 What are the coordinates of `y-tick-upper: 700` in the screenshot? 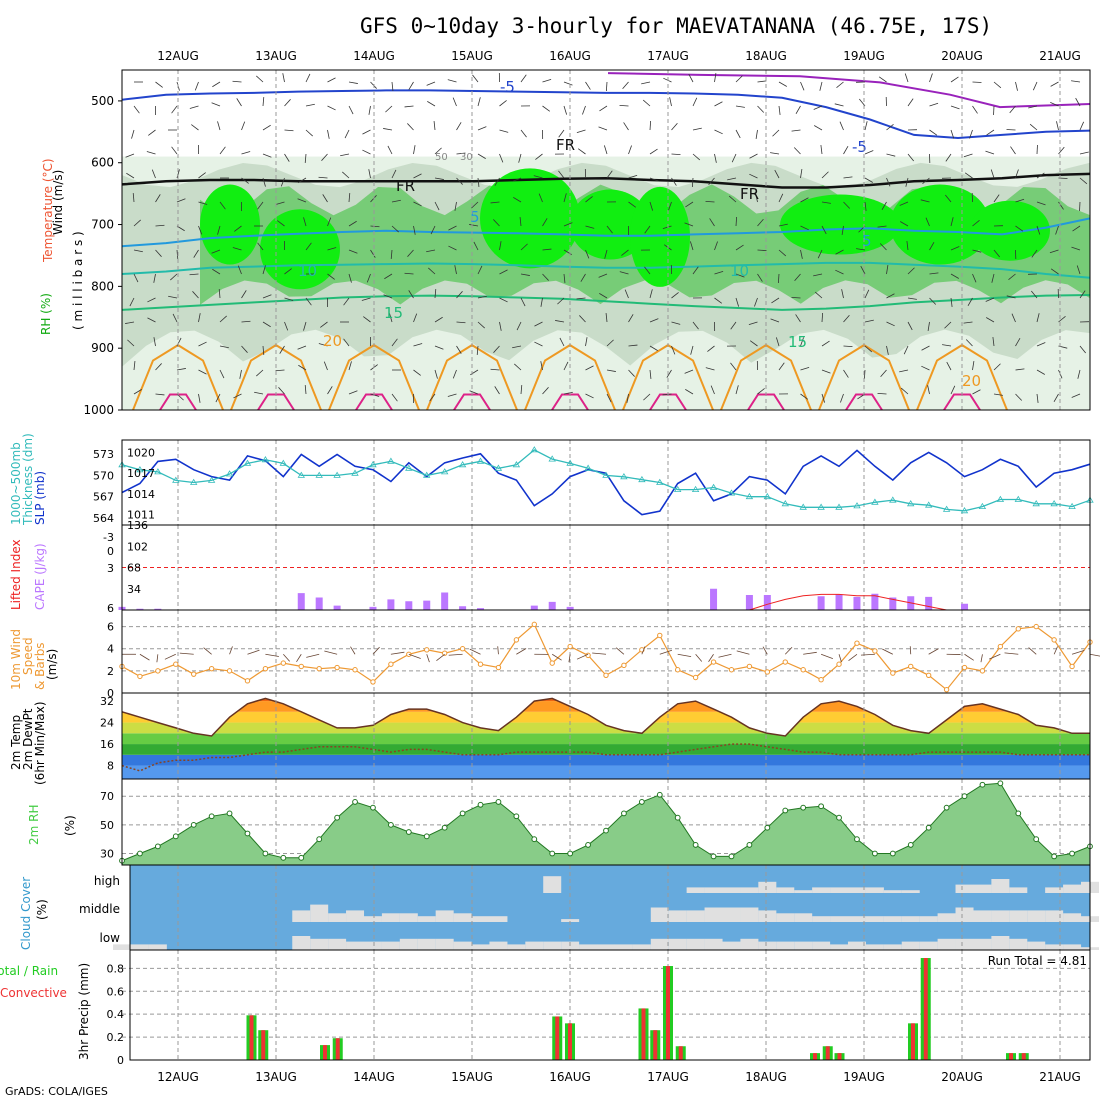 It's located at (102, 225).